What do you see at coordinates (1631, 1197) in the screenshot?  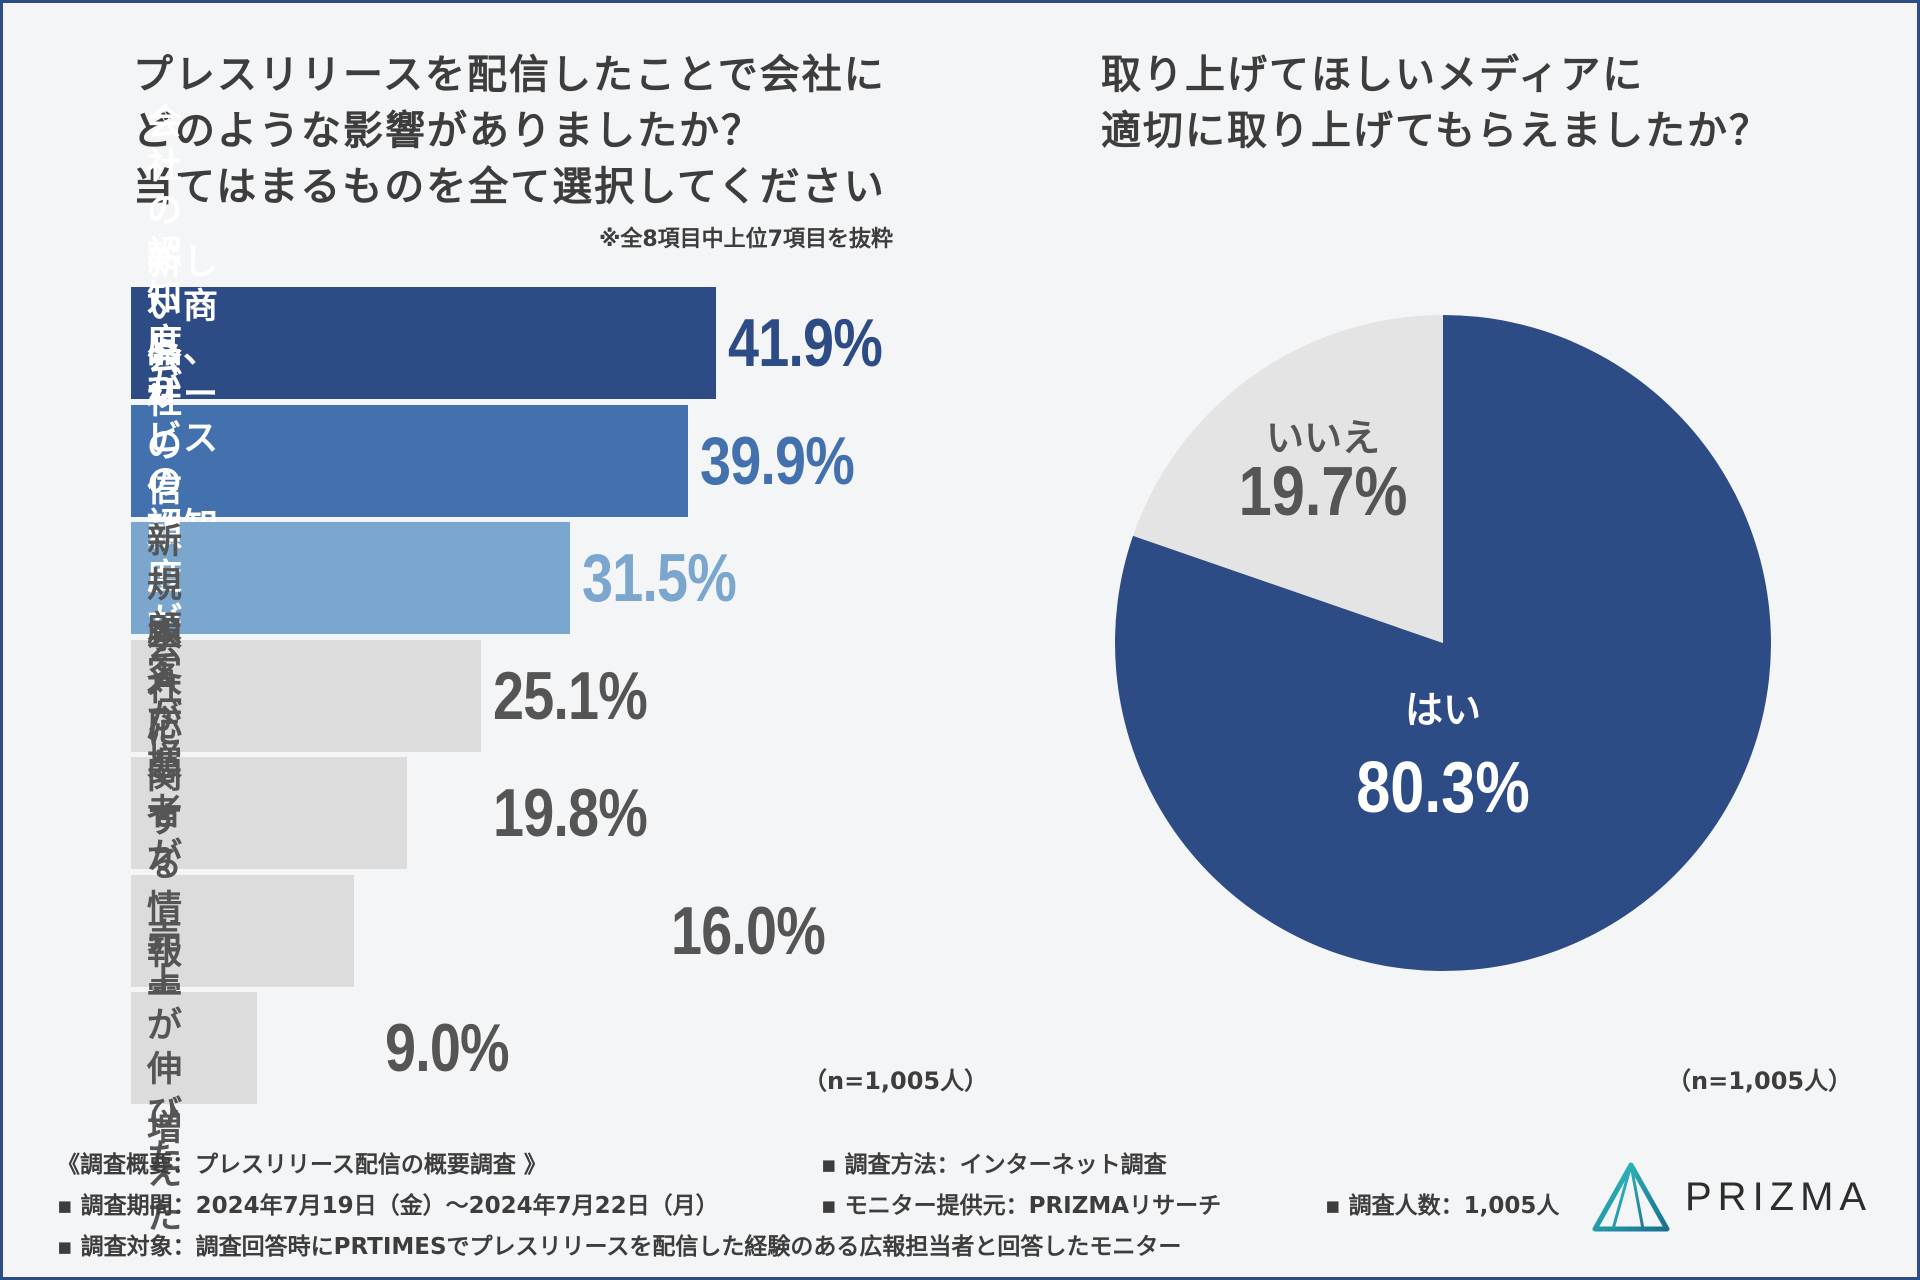 I see `prizma-logo-icon` at bounding box center [1631, 1197].